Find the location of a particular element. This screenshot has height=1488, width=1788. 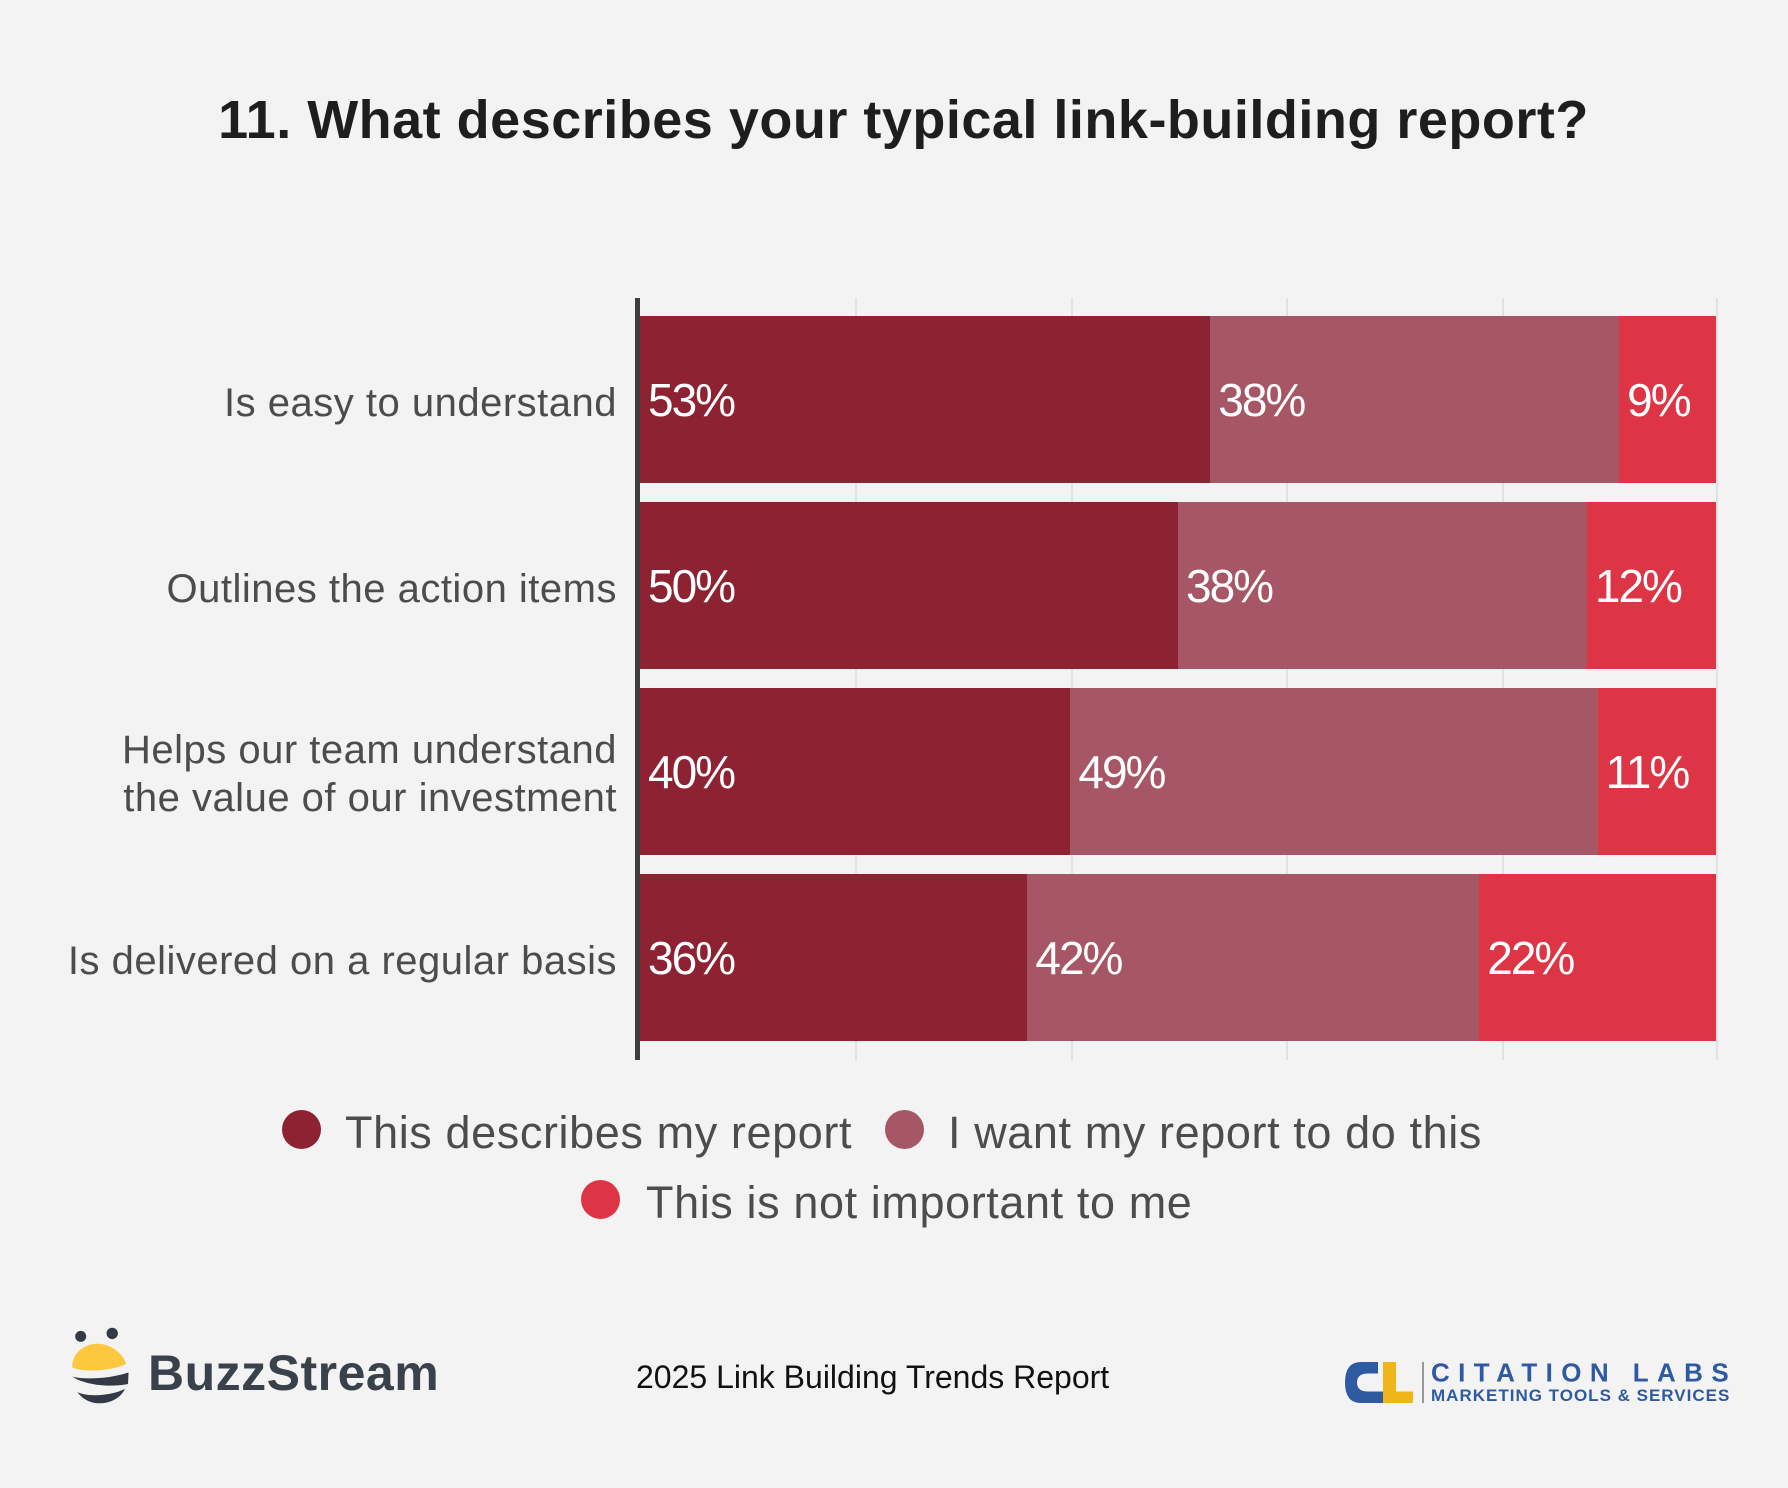

svg-text: CITATION LABS is located at coordinates (1583, 1373).